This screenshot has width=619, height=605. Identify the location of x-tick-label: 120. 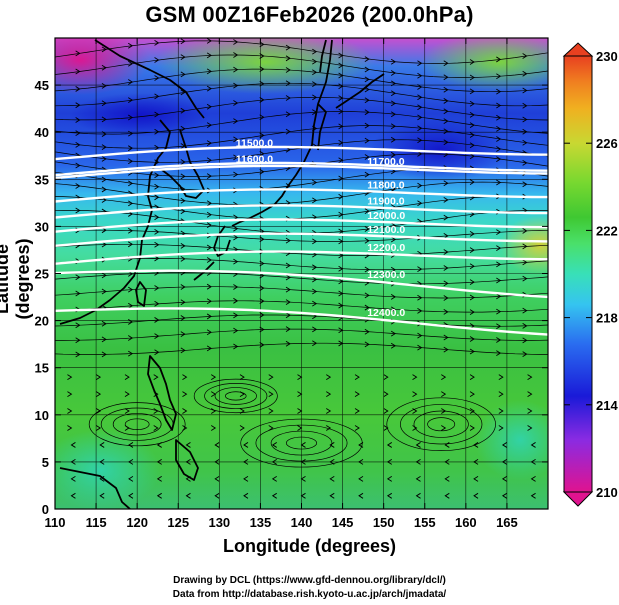
(137, 522).